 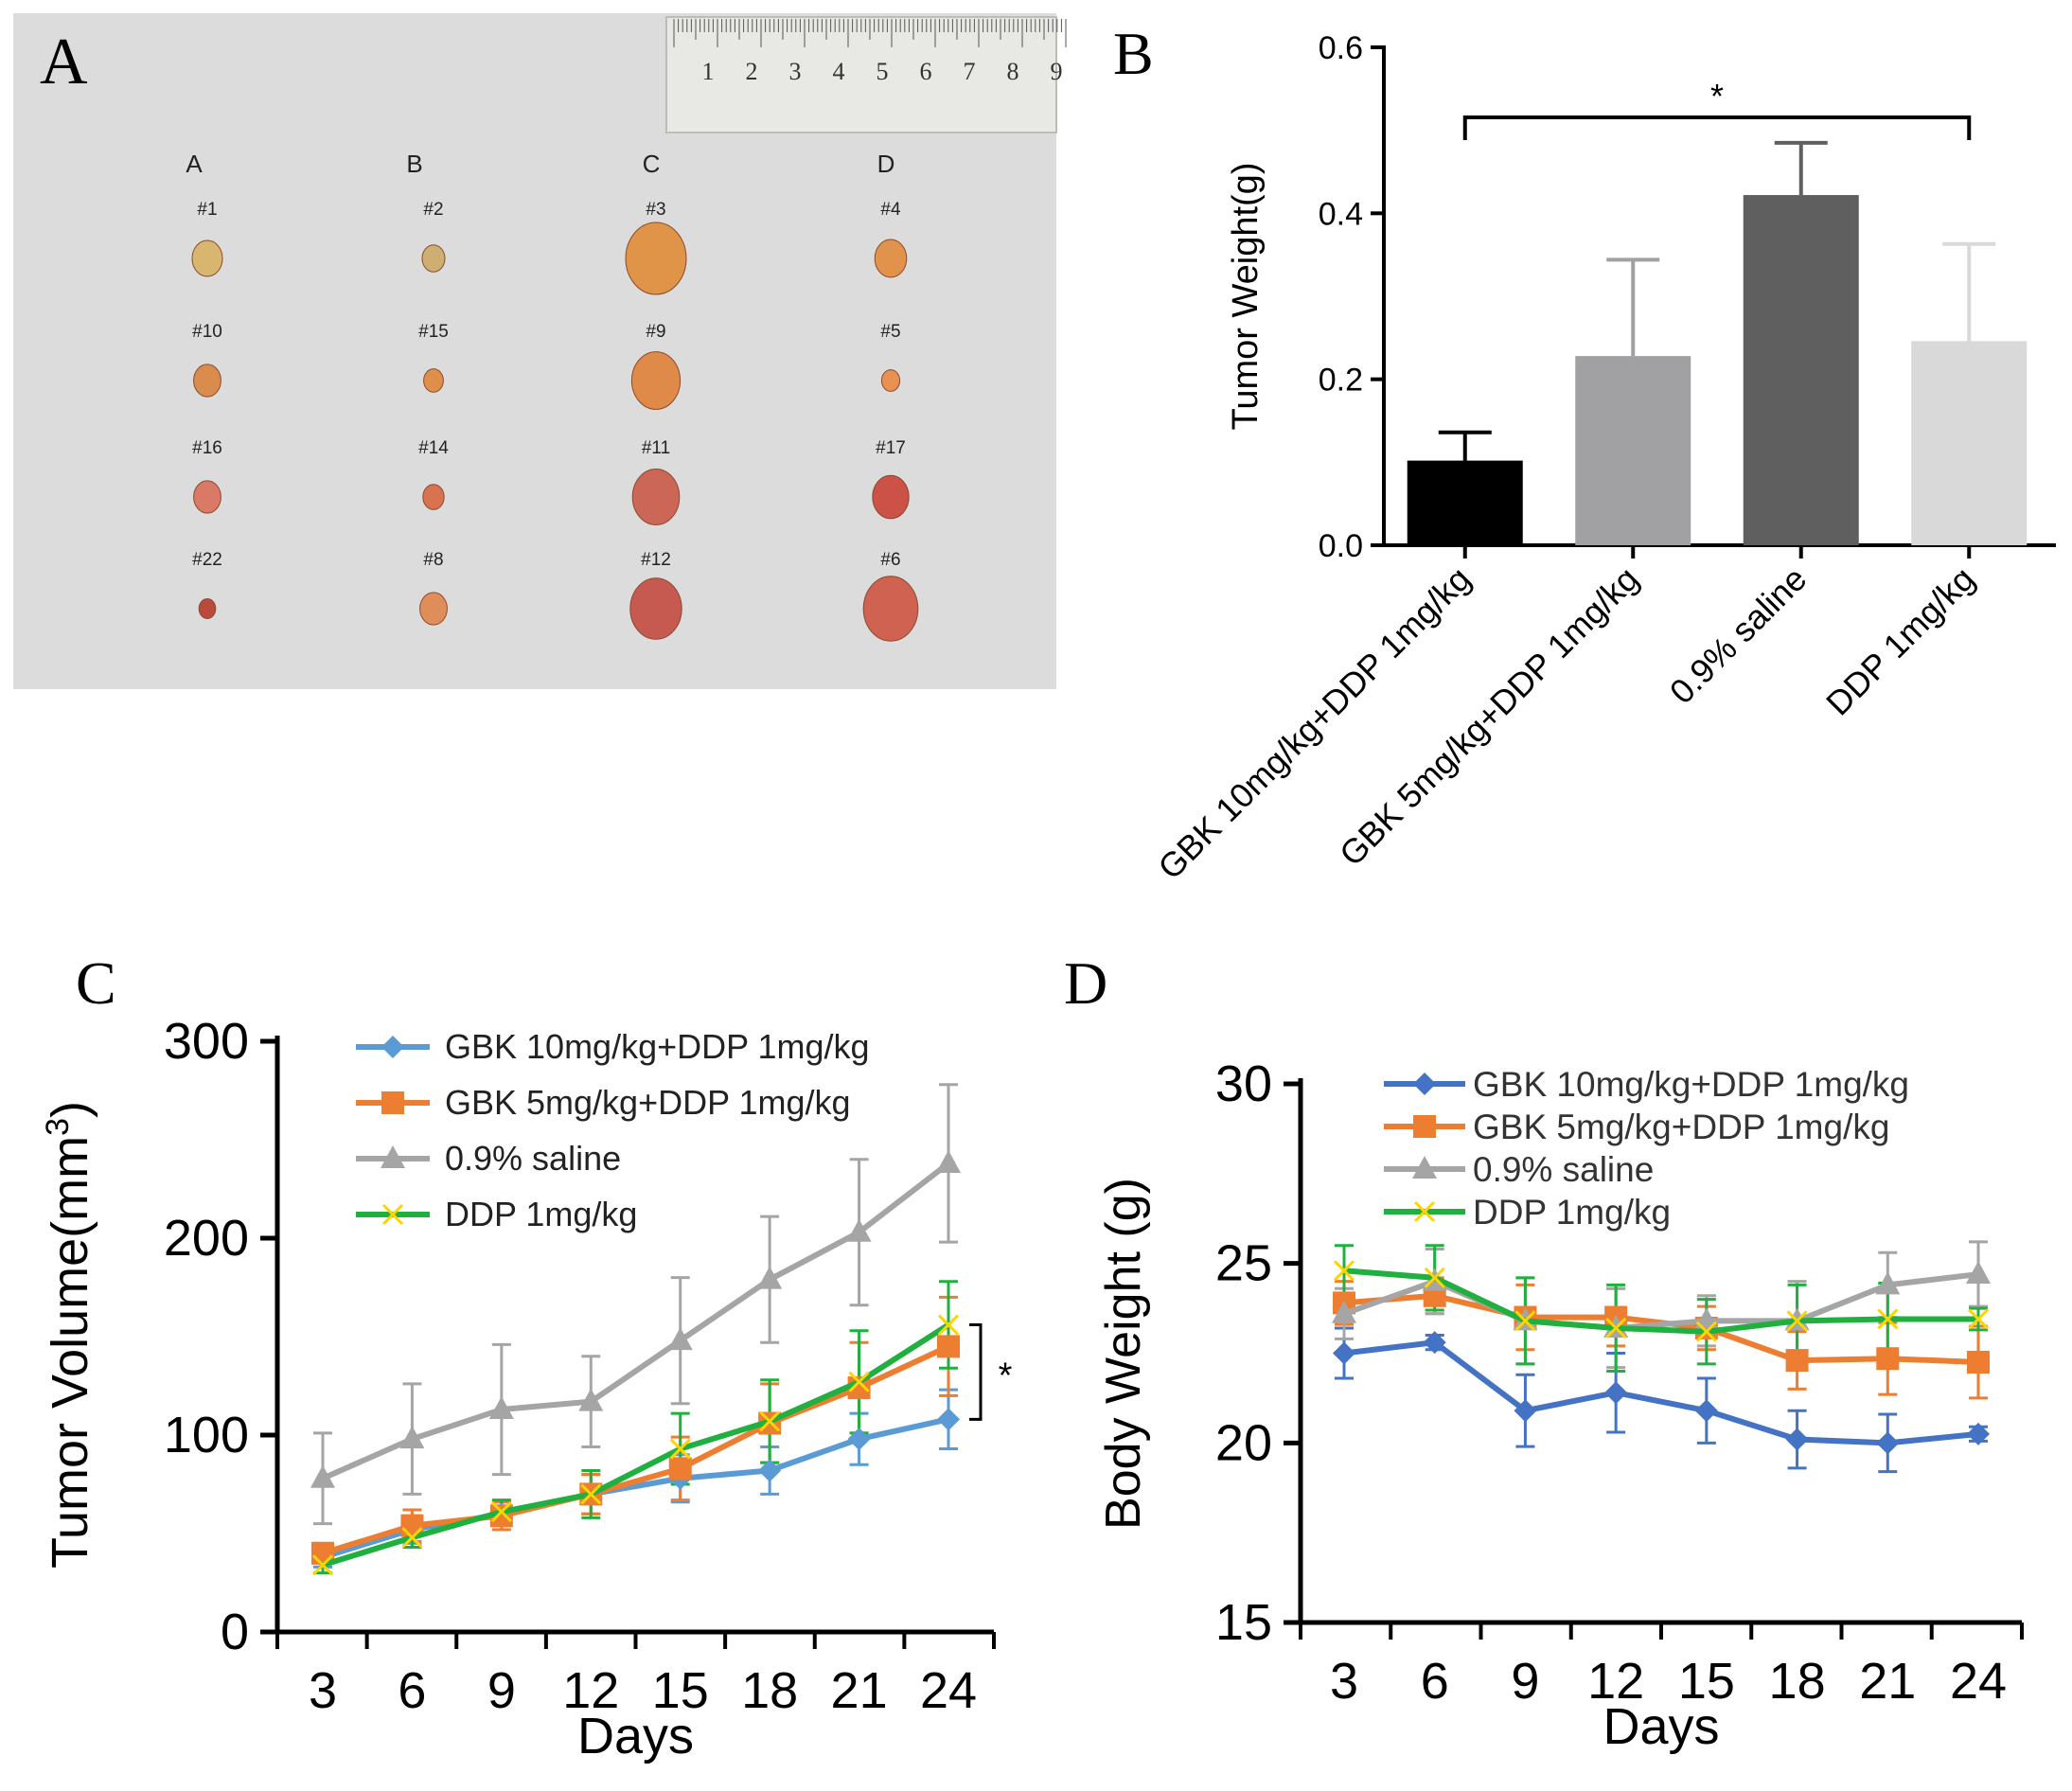 I want to click on tumor-specimens: #1 #10 #16 #22 #2 #15 #14 #8 #3 #9 #11 #12 #4 #5 #17 #6, so click(x=555, y=421).